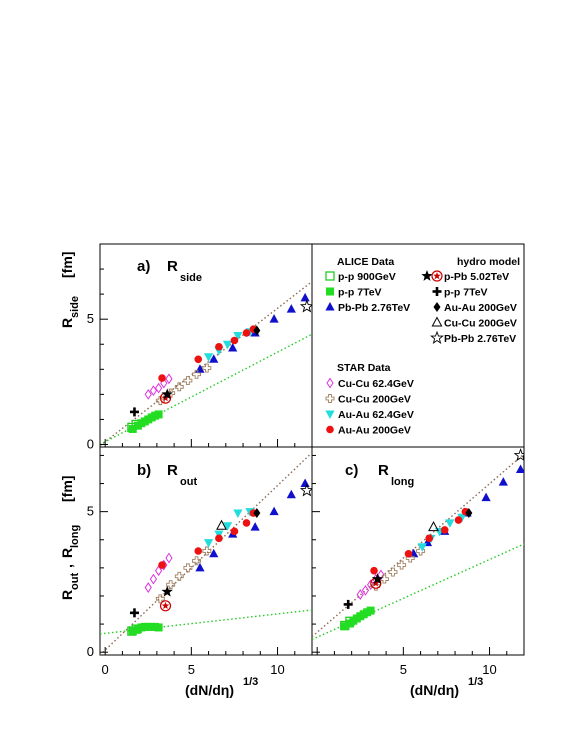 The height and width of the screenshot is (752, 581). Describe the element at coordinates (348, 604) in the screenshot. I see `panel-c-marker-m_pp7` at that location.